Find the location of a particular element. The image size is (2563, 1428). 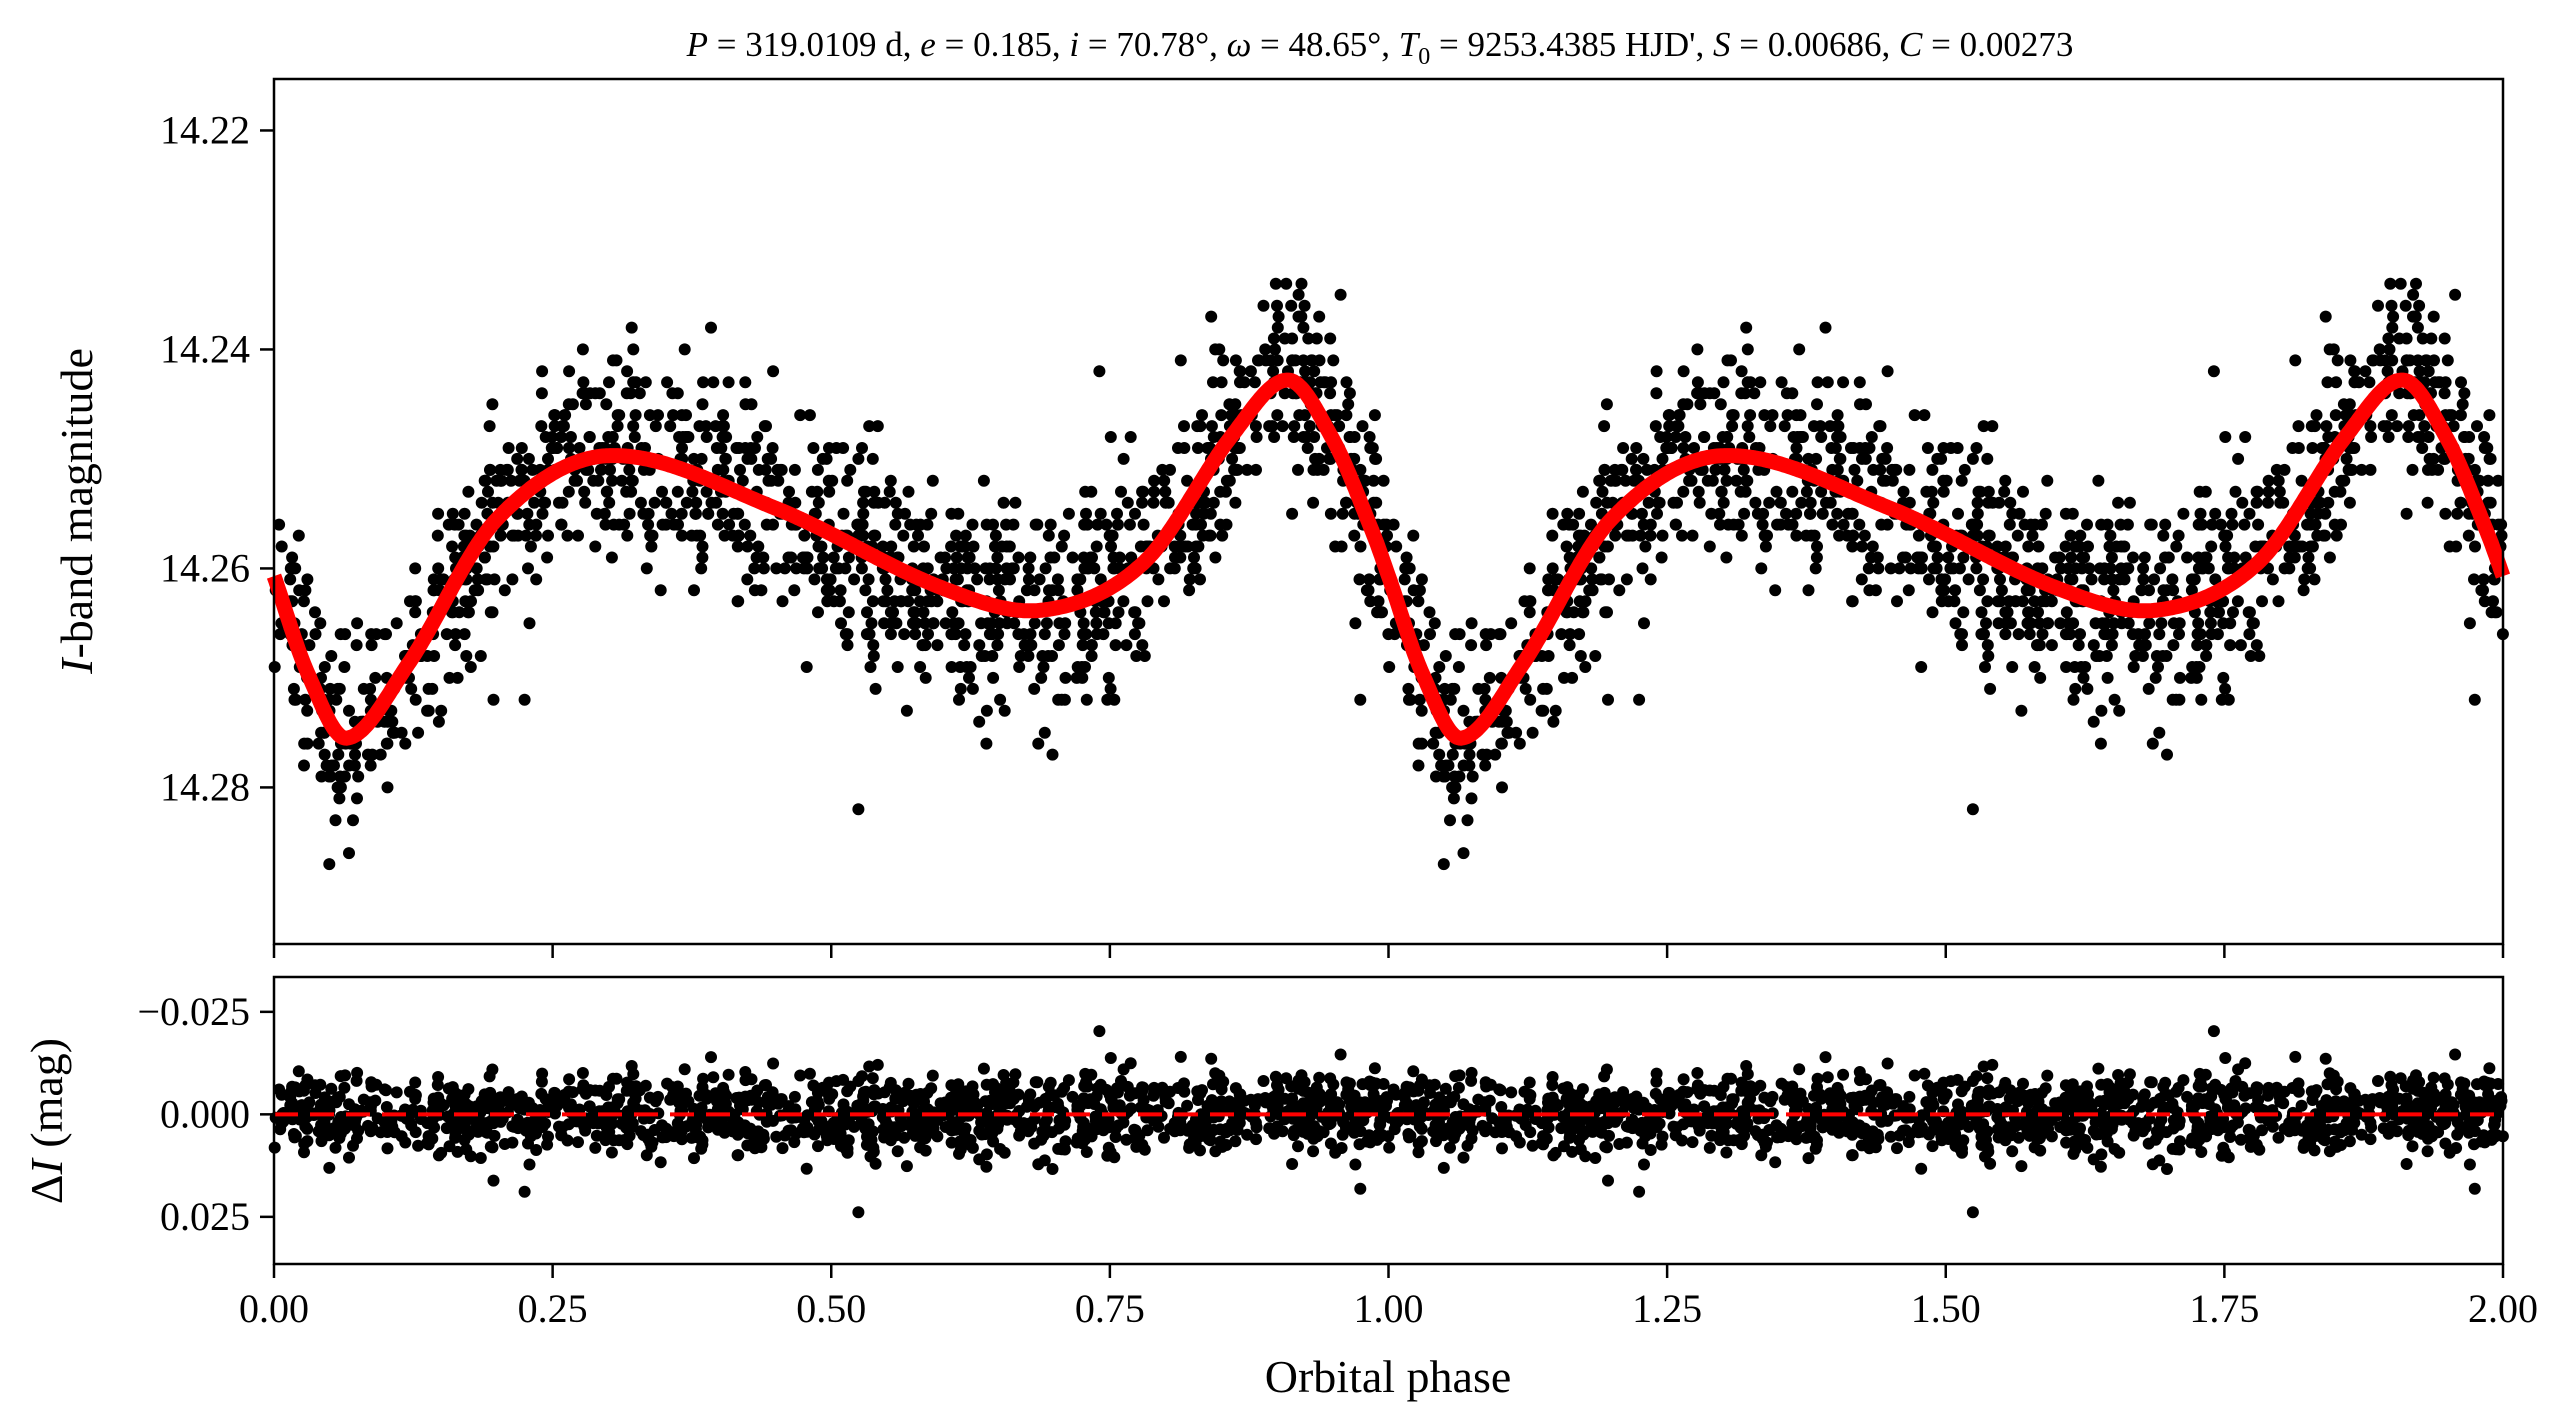

top-x-ticks is located at coordinates (1388, 951).